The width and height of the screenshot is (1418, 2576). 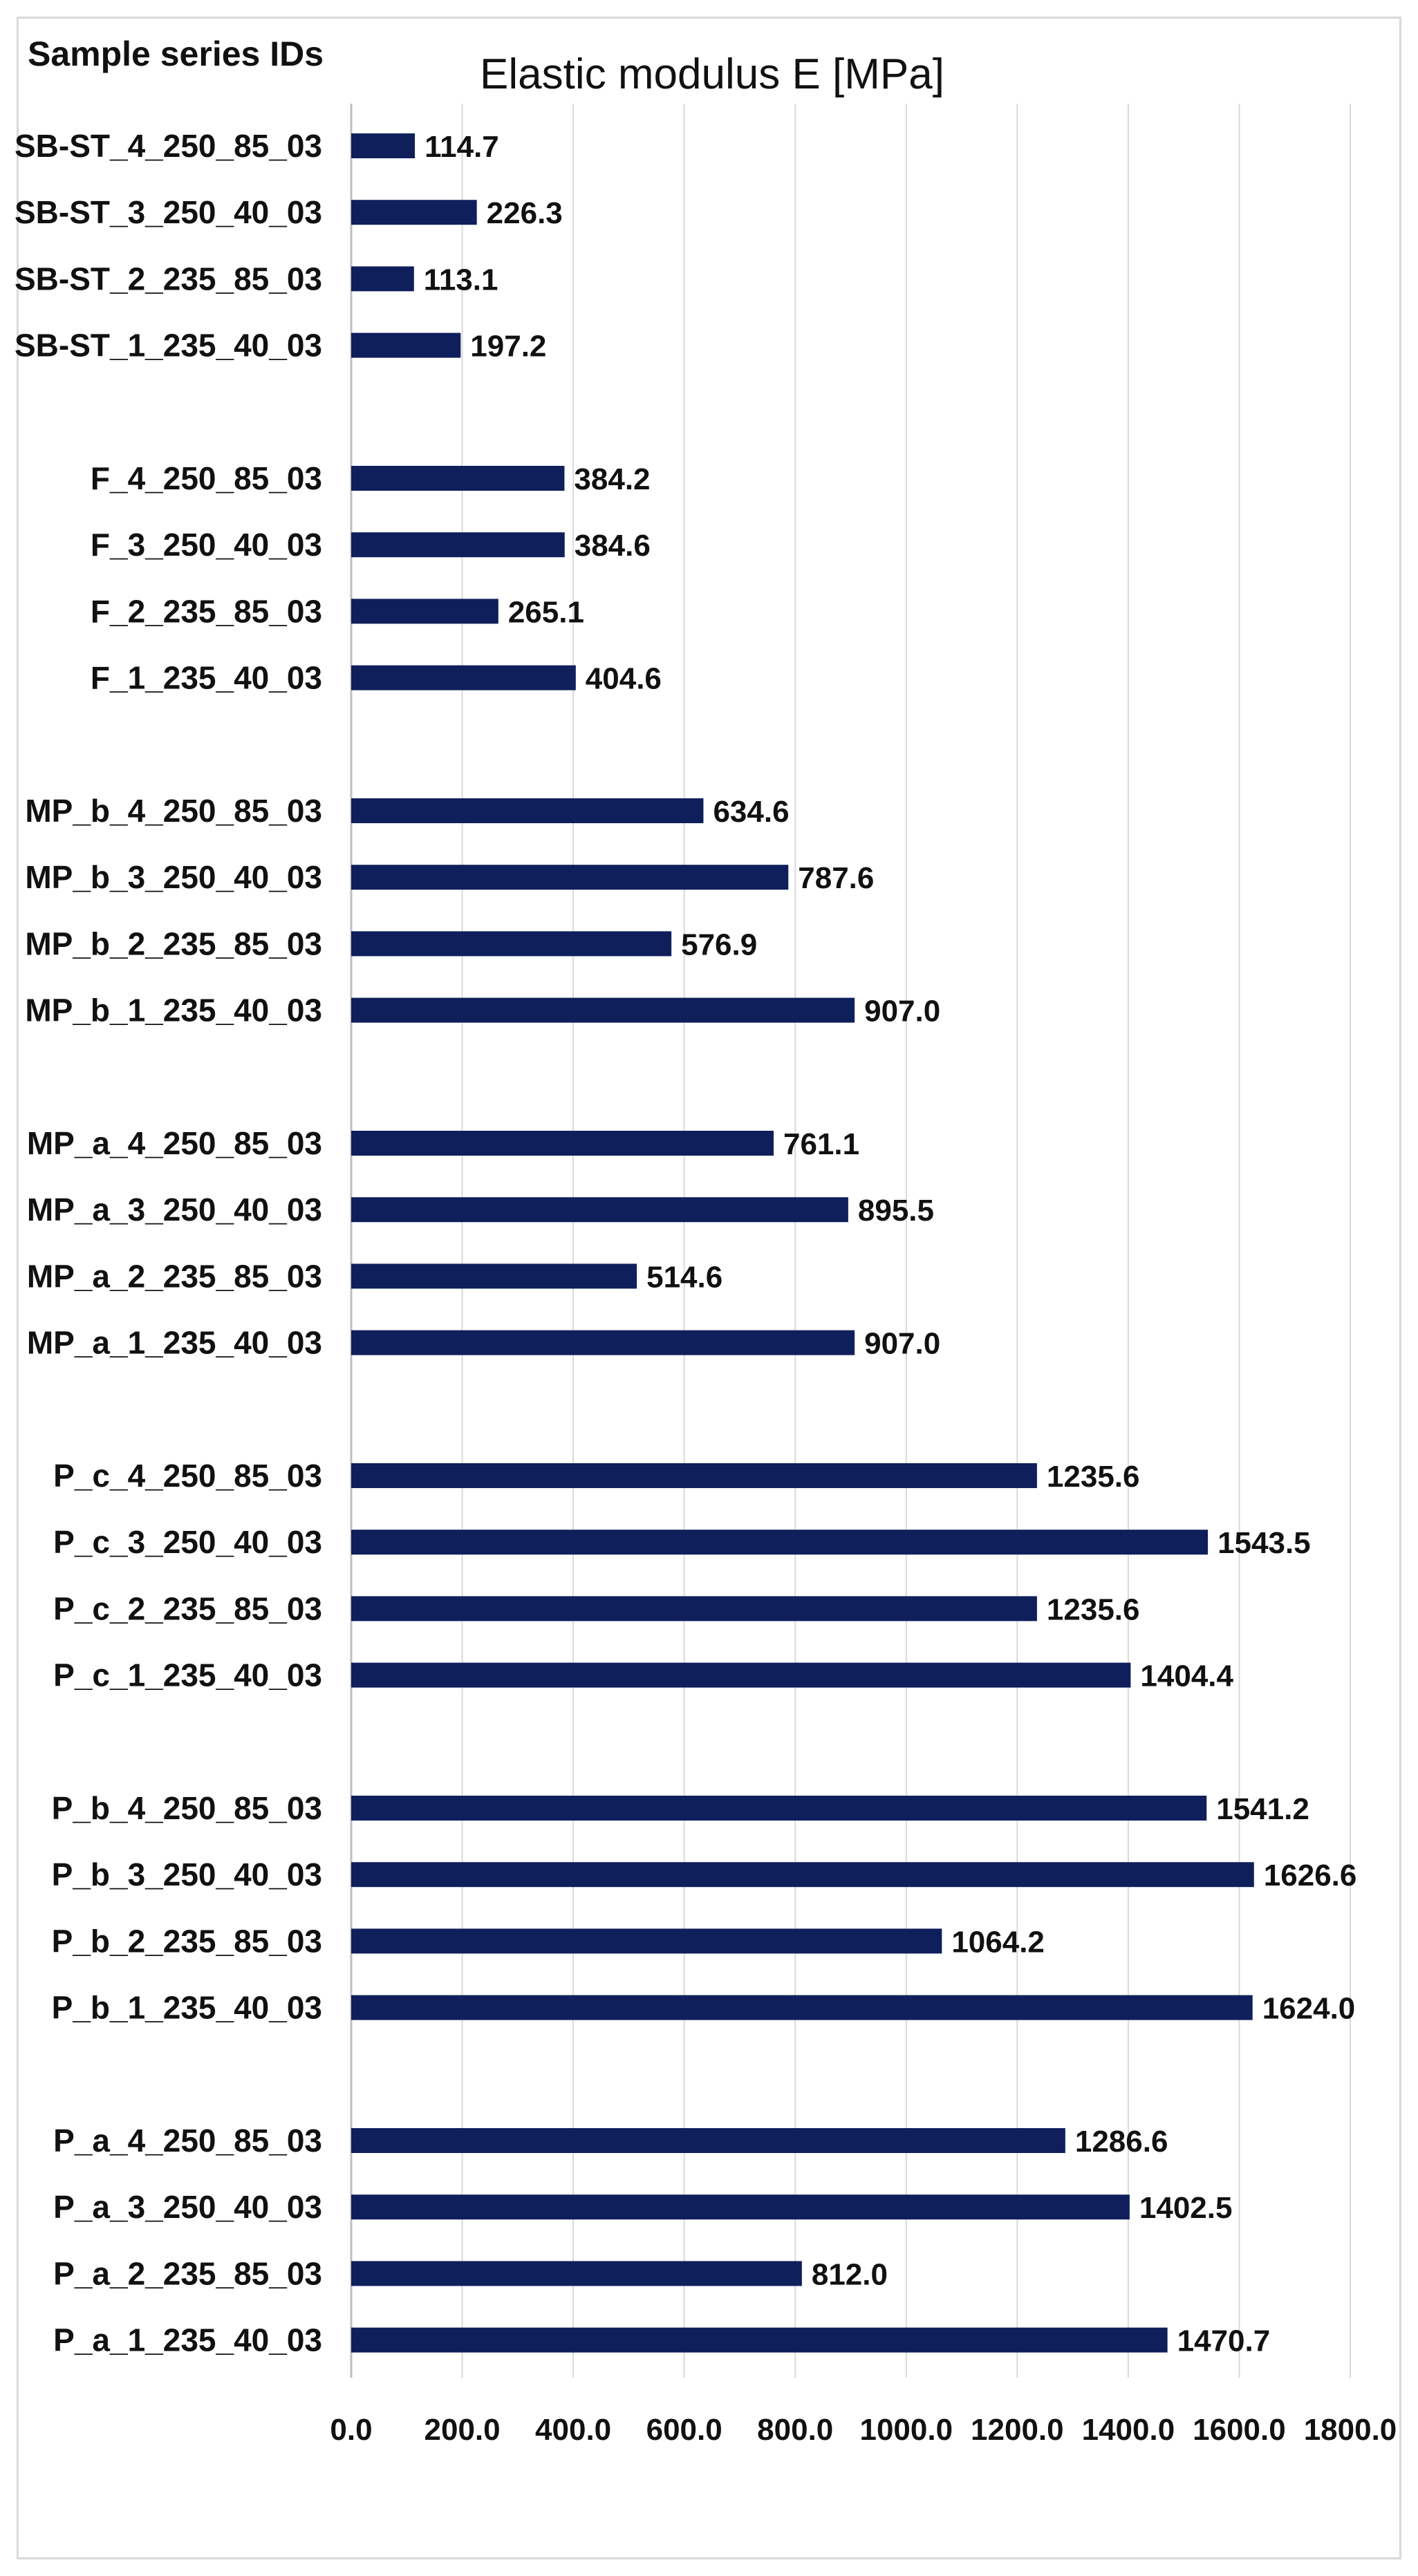 What do you see at coordinates (1310, 1875) in the screenshot?
I see `data-label: 1626.6` at bounding box center [1310, 1875].